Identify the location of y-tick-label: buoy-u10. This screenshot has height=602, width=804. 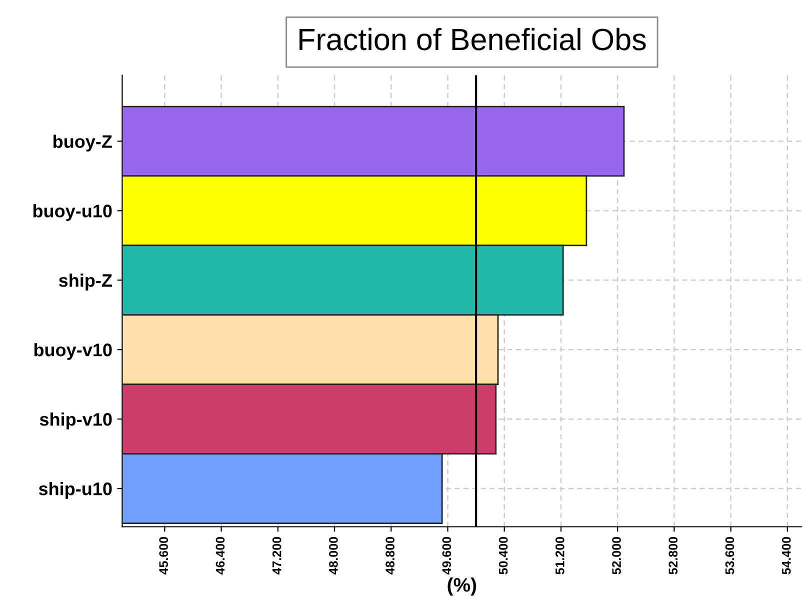
(72, 212).